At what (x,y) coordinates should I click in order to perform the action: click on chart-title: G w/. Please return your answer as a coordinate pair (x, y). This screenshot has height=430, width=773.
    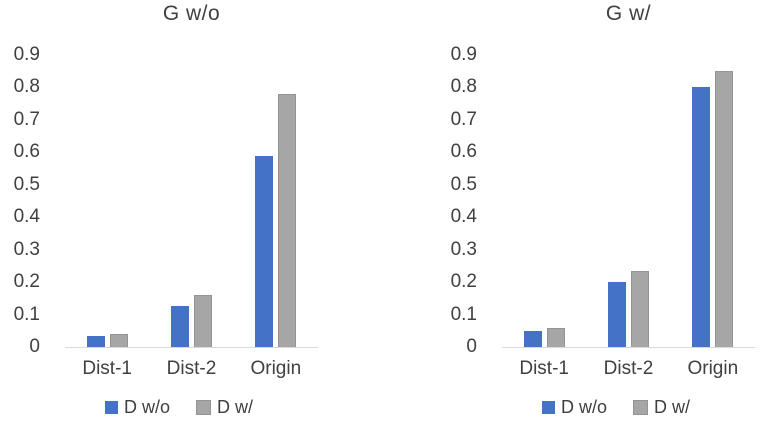
    Looking at the image, I should click on (628, 13).